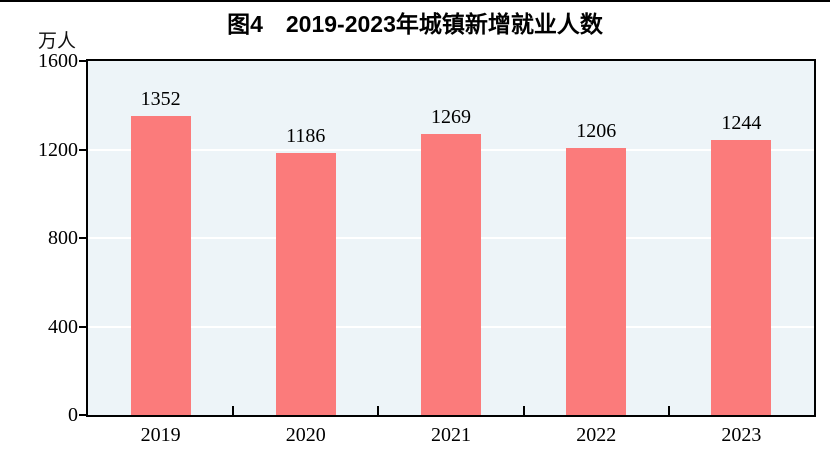 This screenshot has height=463, width=830. What do you see at coordinates (305, 283) in the screenshot?
I see `bar-2020` at bounding box center [305, 283].